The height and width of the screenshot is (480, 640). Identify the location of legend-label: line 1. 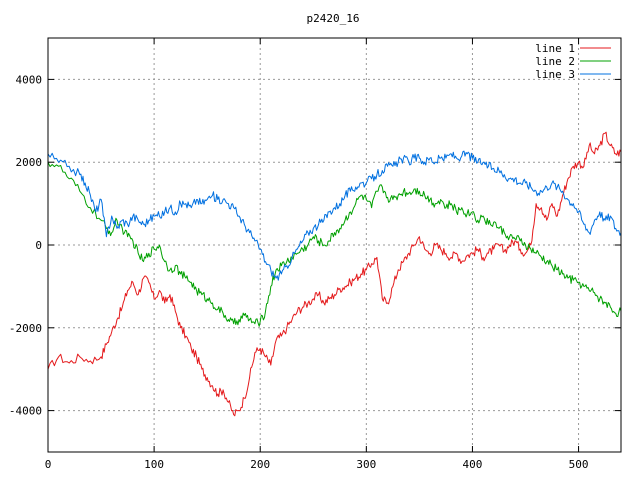
(555, 48).